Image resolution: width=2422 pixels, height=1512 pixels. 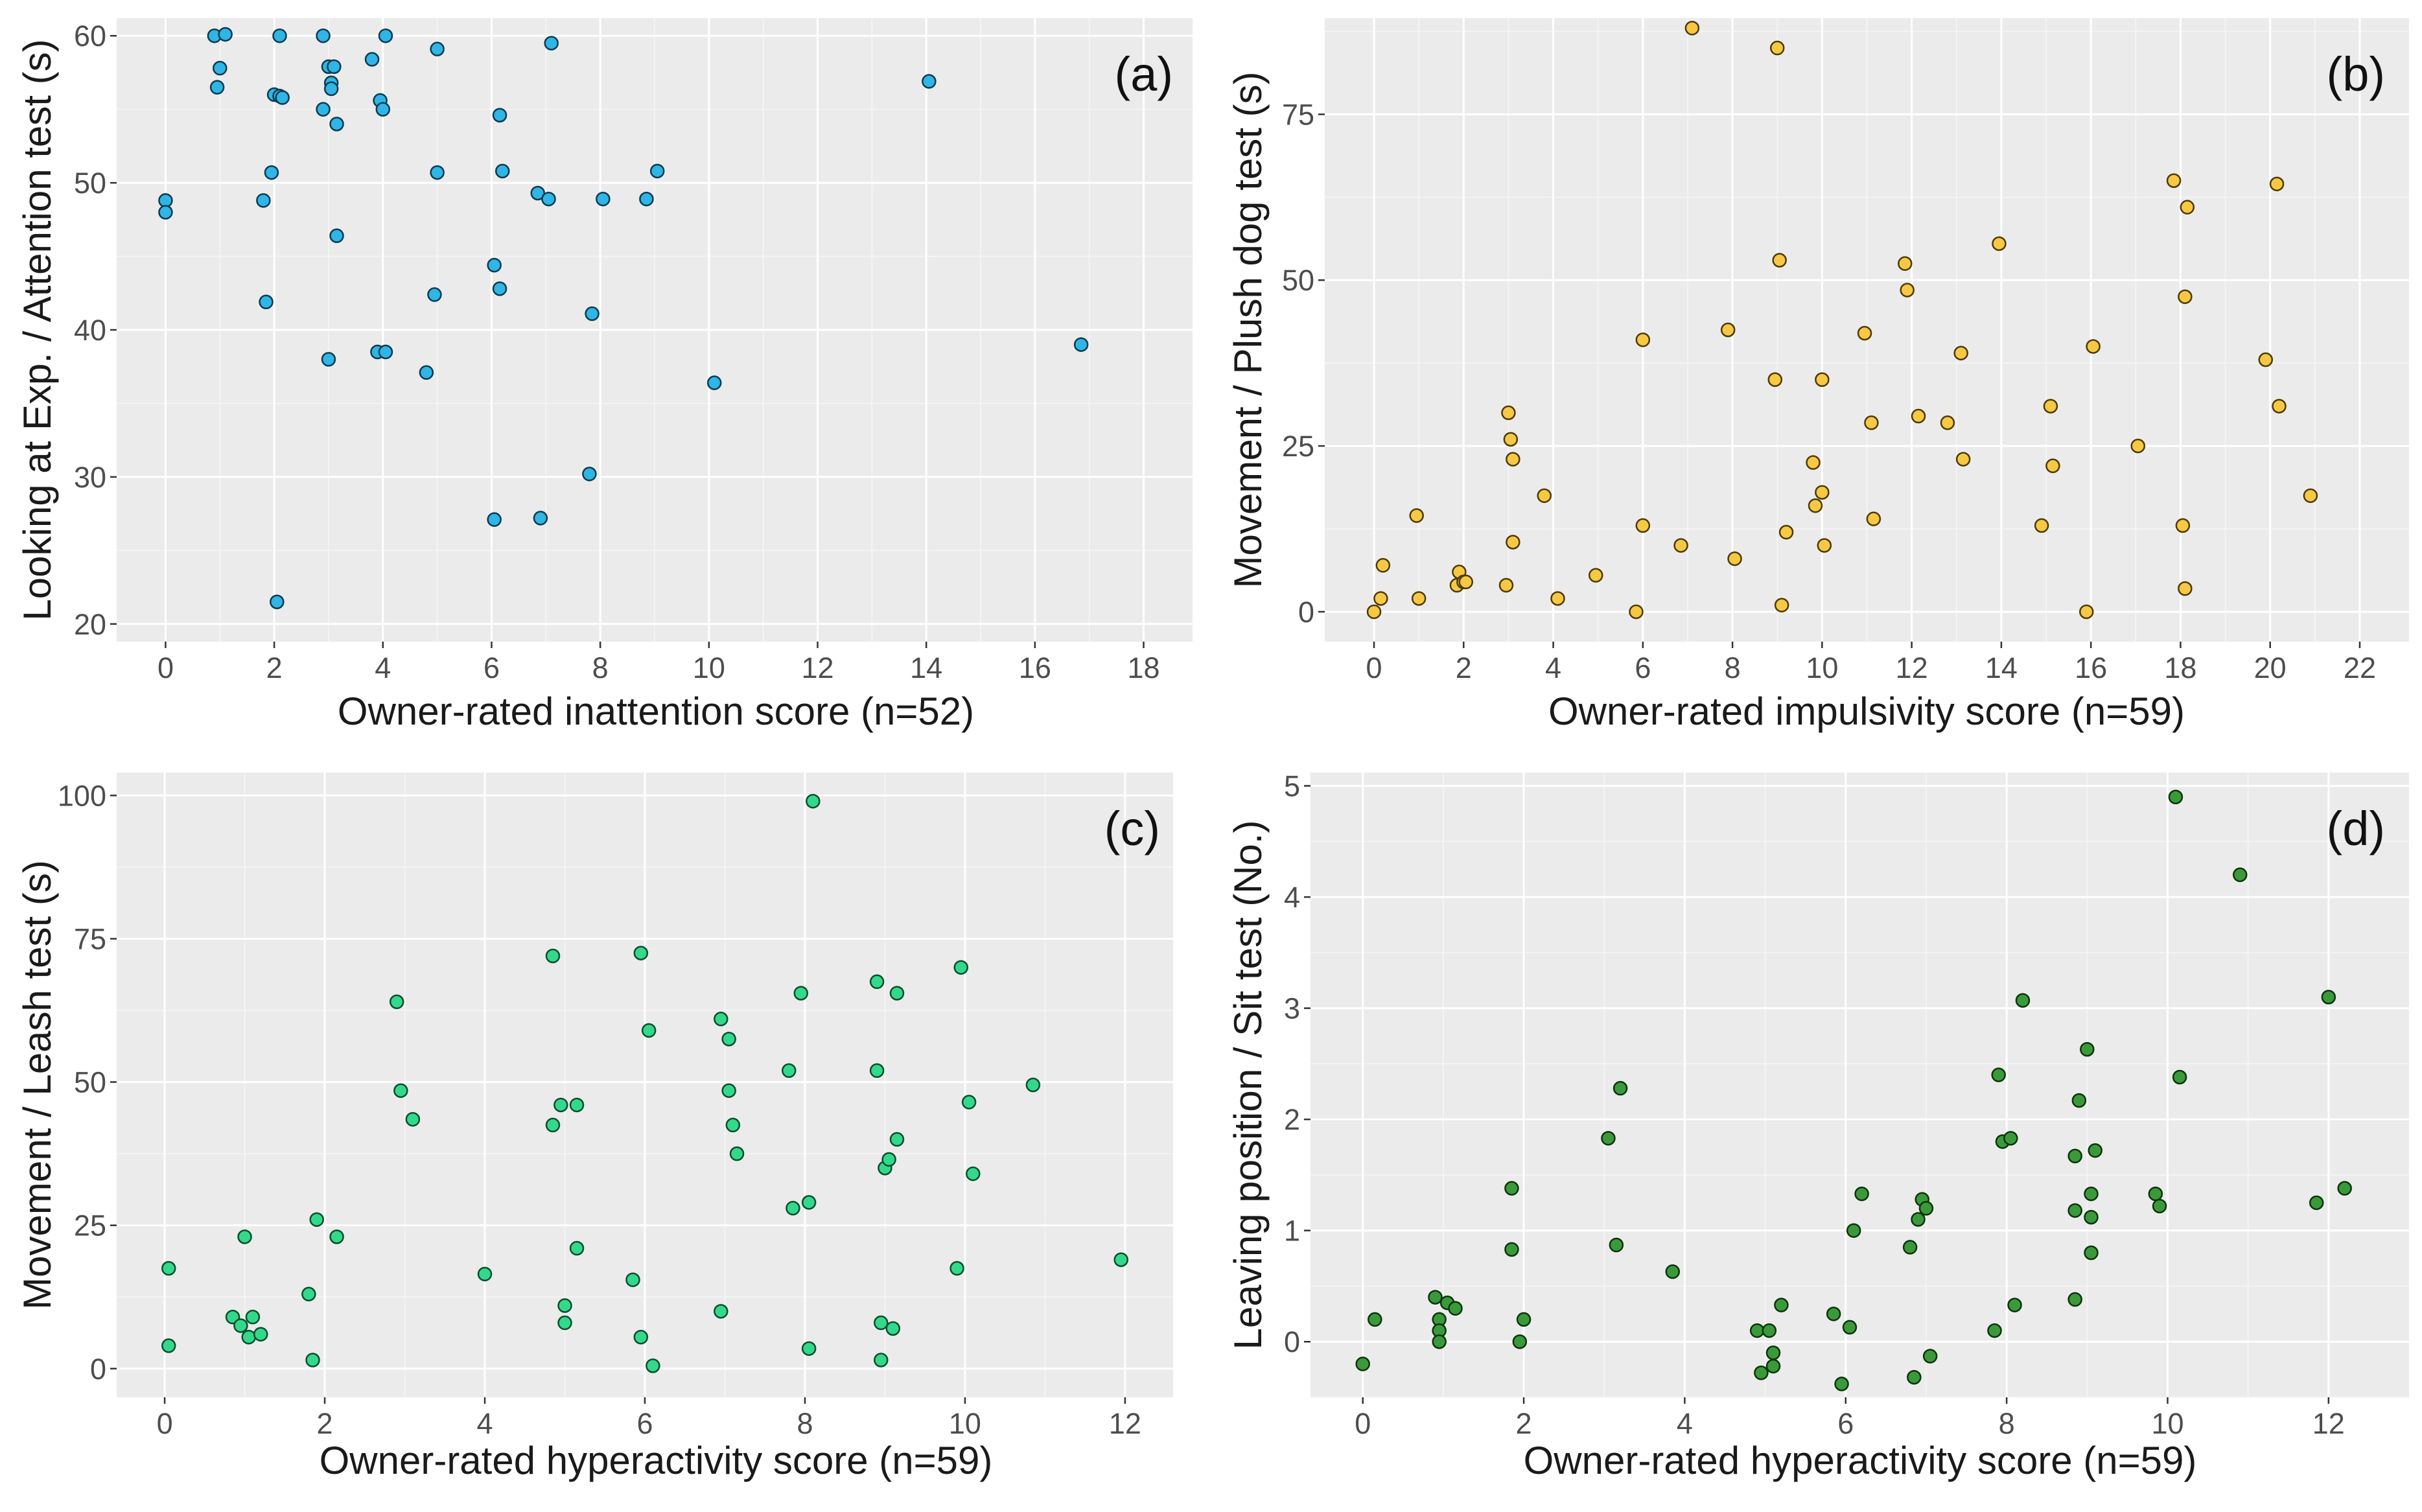 What do you see at coordinates (2328, 1423) in the screenshot?
I see `x-tick-label: 12` at bounding box center [2328, 1423].